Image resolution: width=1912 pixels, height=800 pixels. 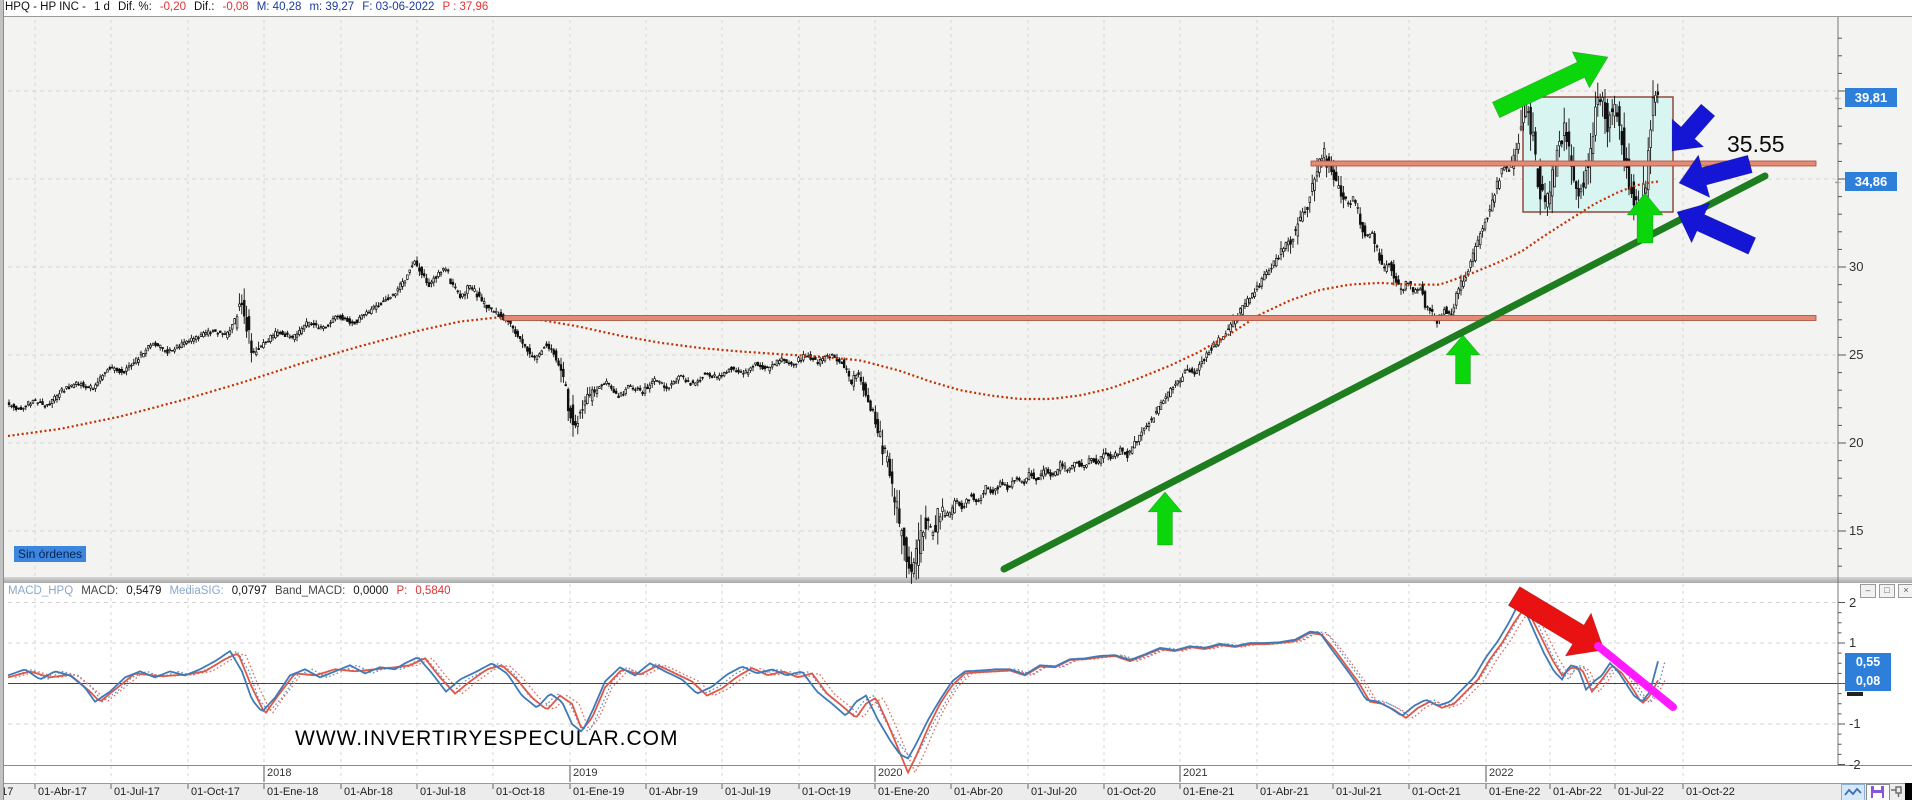 I want to click on x-axis-tick-label: 01-Abr-19, so click(x=673, y=792).